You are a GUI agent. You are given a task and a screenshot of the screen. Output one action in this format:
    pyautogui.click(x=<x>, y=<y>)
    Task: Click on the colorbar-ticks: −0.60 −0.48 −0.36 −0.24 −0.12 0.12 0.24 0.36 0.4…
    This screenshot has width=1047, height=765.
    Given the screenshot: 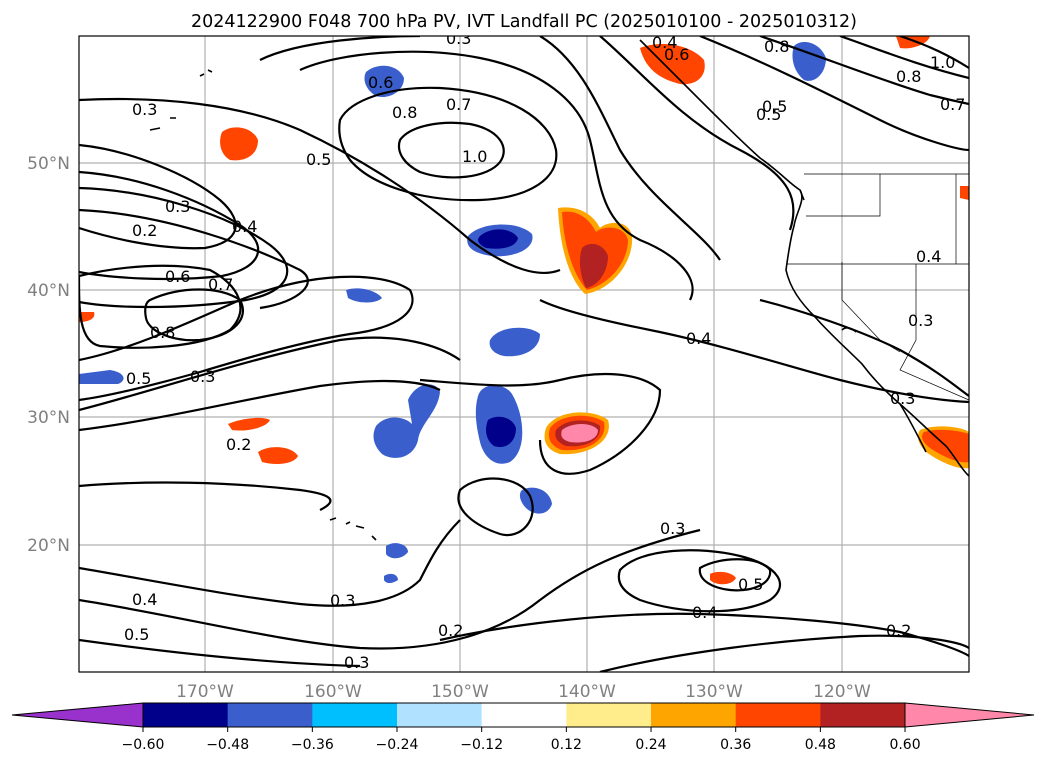 What is the action you would take?
    pyautogui.click(x=521, y=740)
    